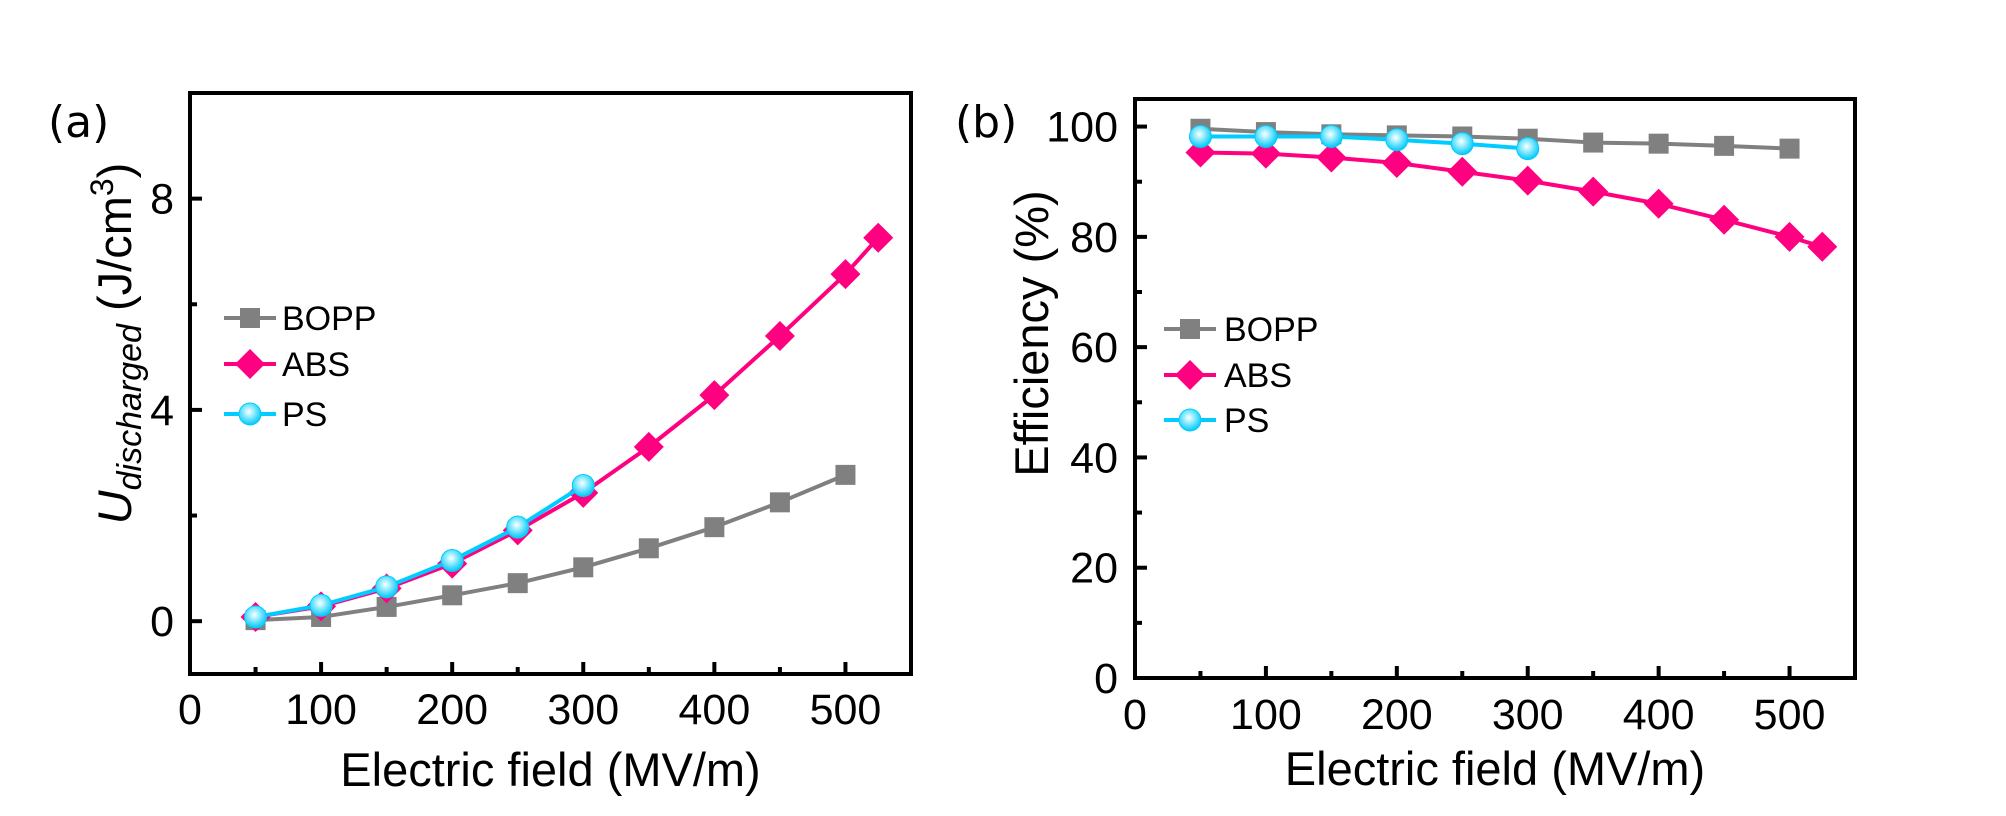 The height and width of the screenshot is (816, 2006). What do you see at coordinates (1495, 768) in the screenshot?
I see `x-axis-title-b: Electric field (MV/m)` at bounding box center [1495, 768].